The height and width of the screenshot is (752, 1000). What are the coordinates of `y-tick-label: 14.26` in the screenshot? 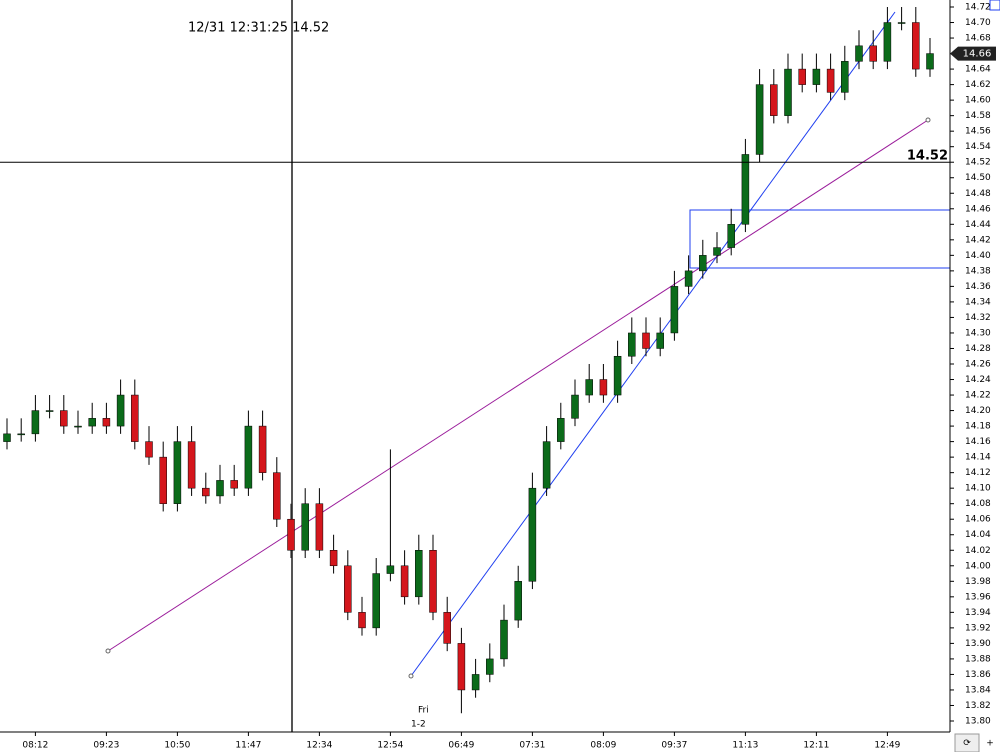 It's located at (978, 365).